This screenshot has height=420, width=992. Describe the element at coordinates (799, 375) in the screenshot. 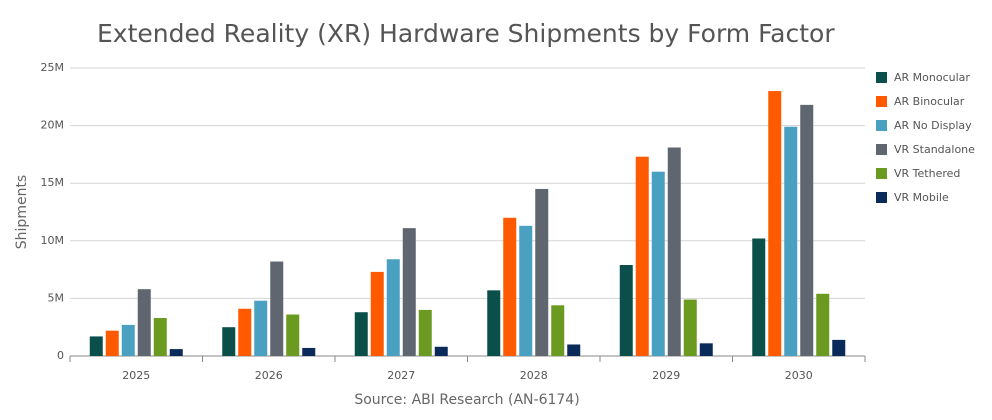

I see `x-tick-label: 2030` at that location.